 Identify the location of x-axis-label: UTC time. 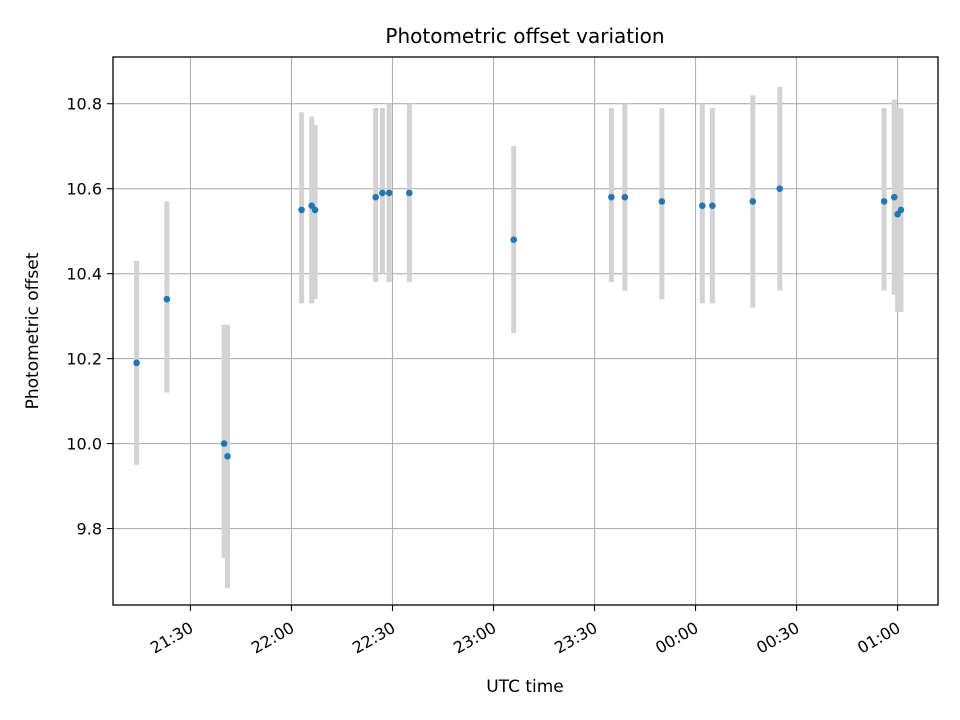
(525, 687).